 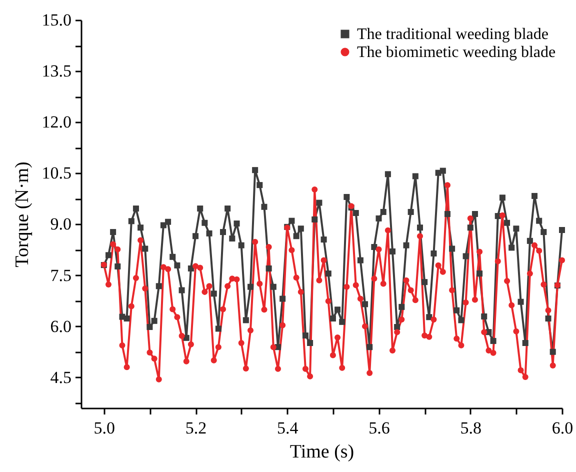 I want to click on y-tick-label: 15.0, so click(x=57, y=20).